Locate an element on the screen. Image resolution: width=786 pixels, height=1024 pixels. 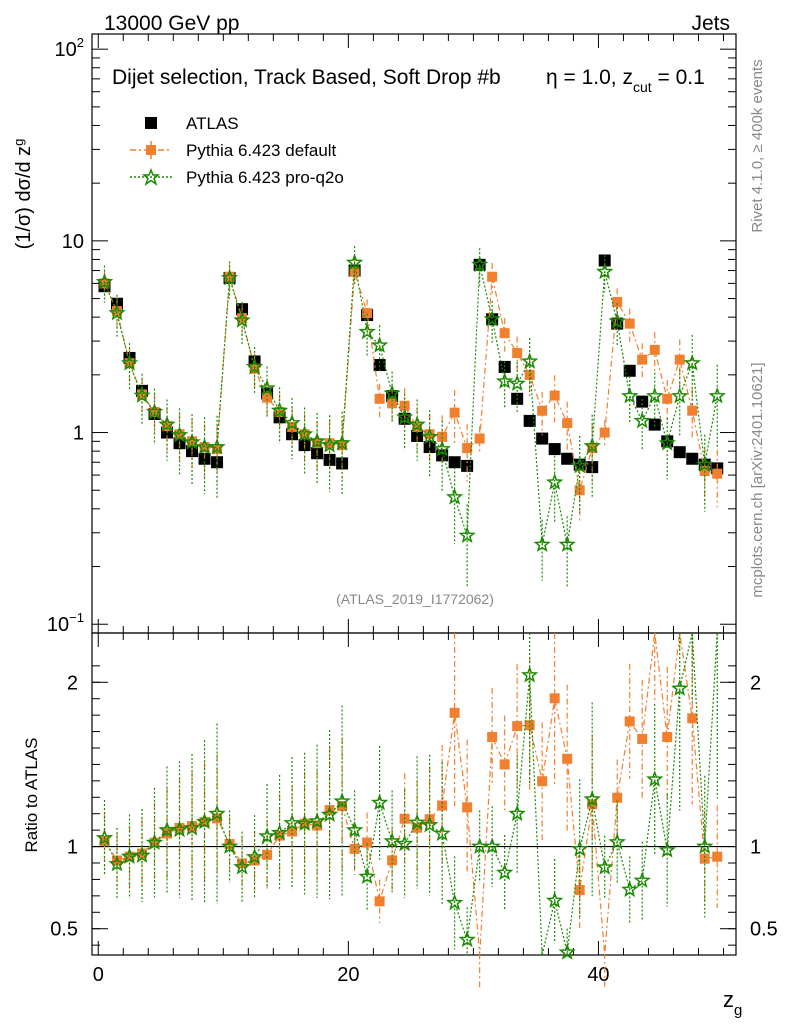
legend-label-atlas: ATLAS is located at coordinates (212, 123).